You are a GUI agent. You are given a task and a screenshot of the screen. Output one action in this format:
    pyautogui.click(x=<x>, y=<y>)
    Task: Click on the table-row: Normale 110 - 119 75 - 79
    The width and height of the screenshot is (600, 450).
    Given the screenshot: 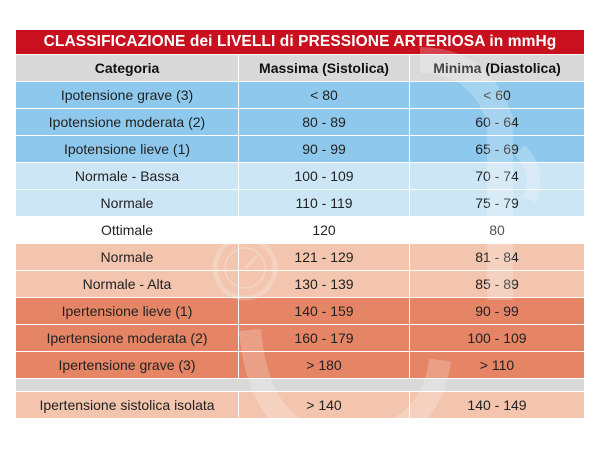 What is the action you would take?
    pyautogui.click(x=300, y=203)
    